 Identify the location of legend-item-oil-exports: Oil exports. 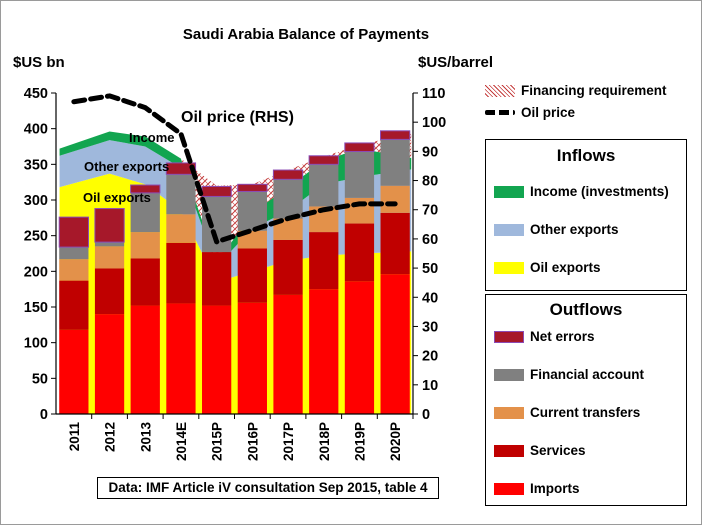
(547, 267).